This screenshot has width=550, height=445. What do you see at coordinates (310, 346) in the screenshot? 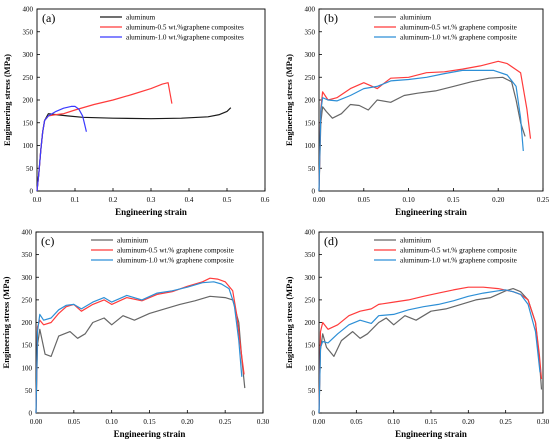
I see `chart-3-y-tick-label: 150` at bounding box center [310, 346].